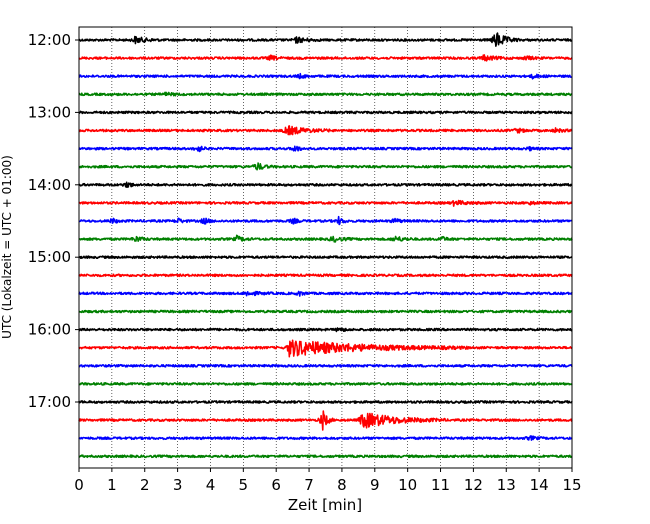  What do you see at coordinates (342, 485) in the screenshot?
I see `x-tick-label: 8` at bounding box center [342, 485].